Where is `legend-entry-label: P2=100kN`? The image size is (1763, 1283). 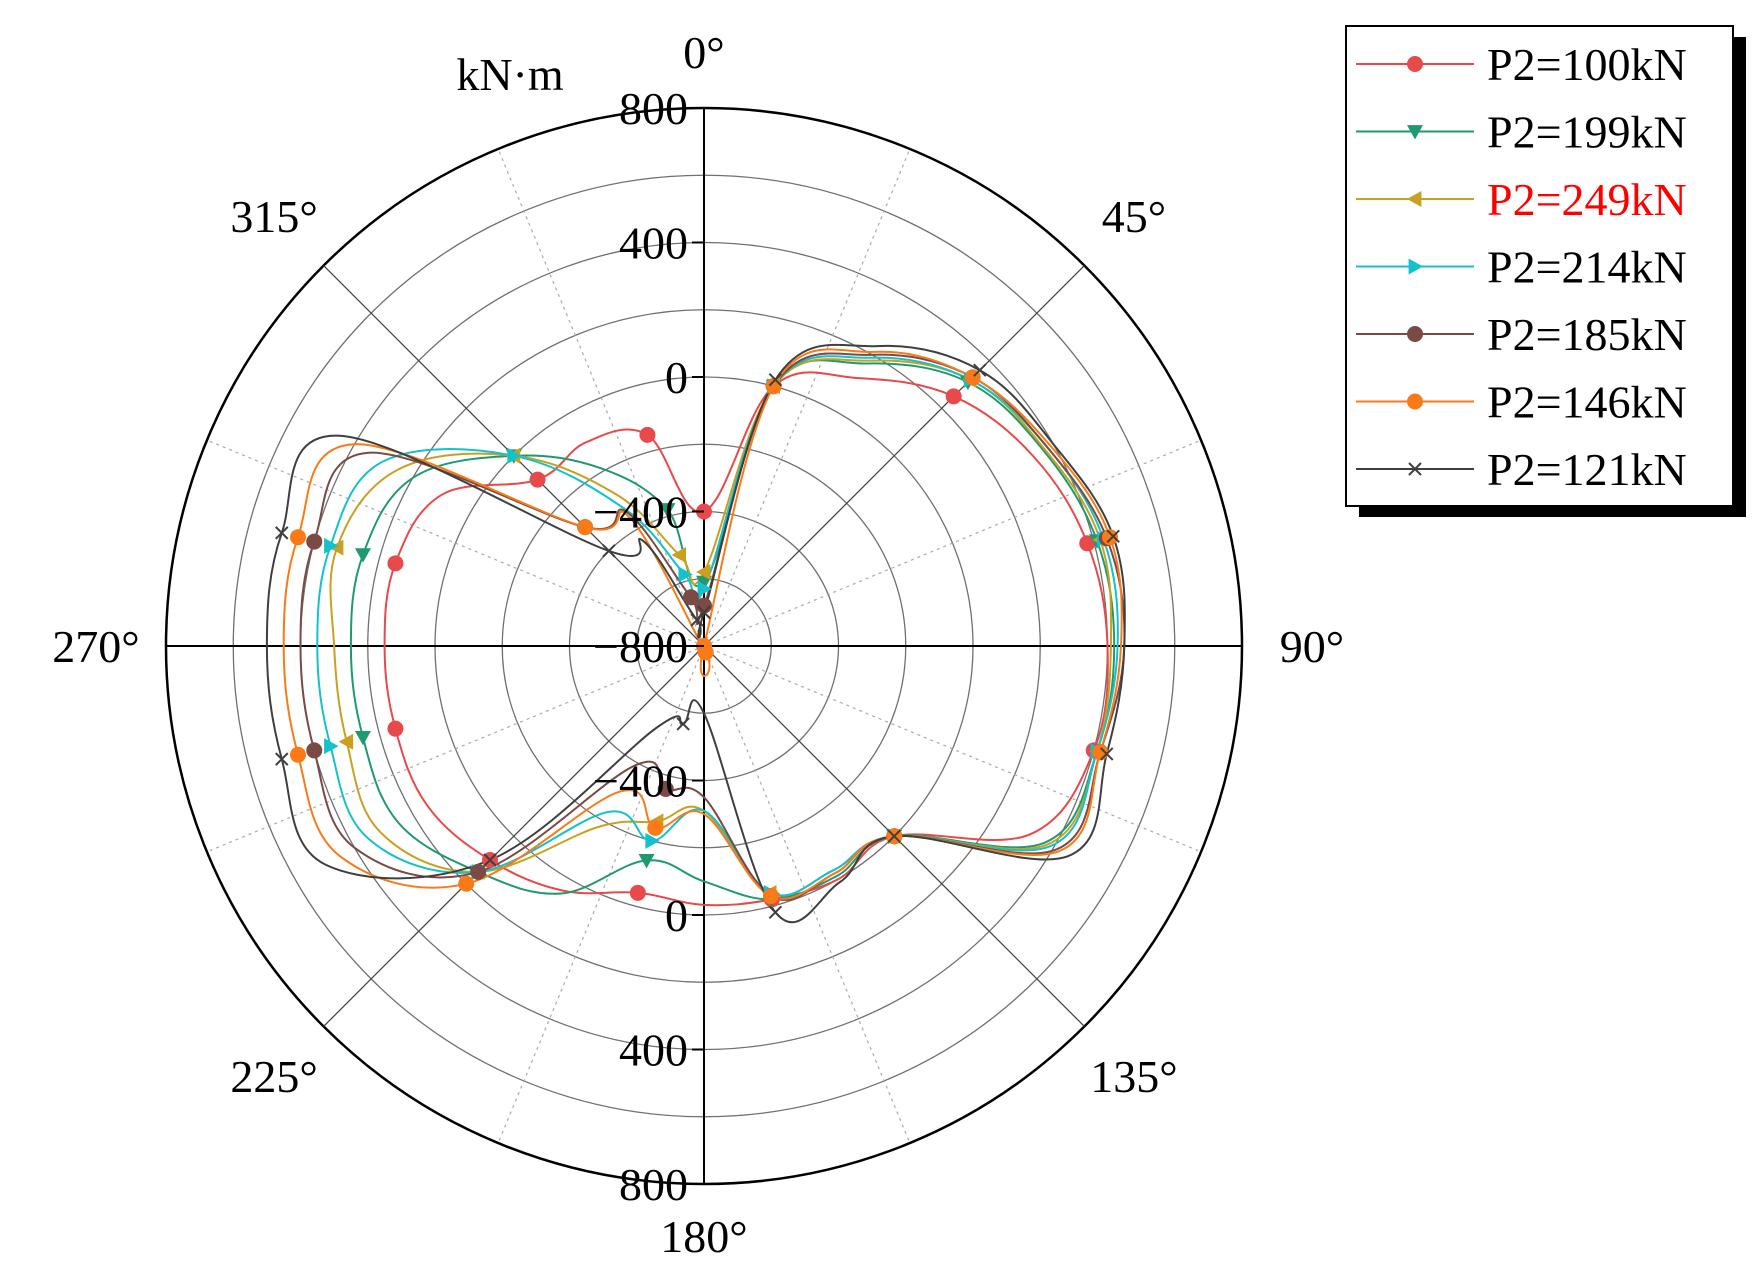
legend-entry-label: P2=100kN is located at coordinates (1587, 64).